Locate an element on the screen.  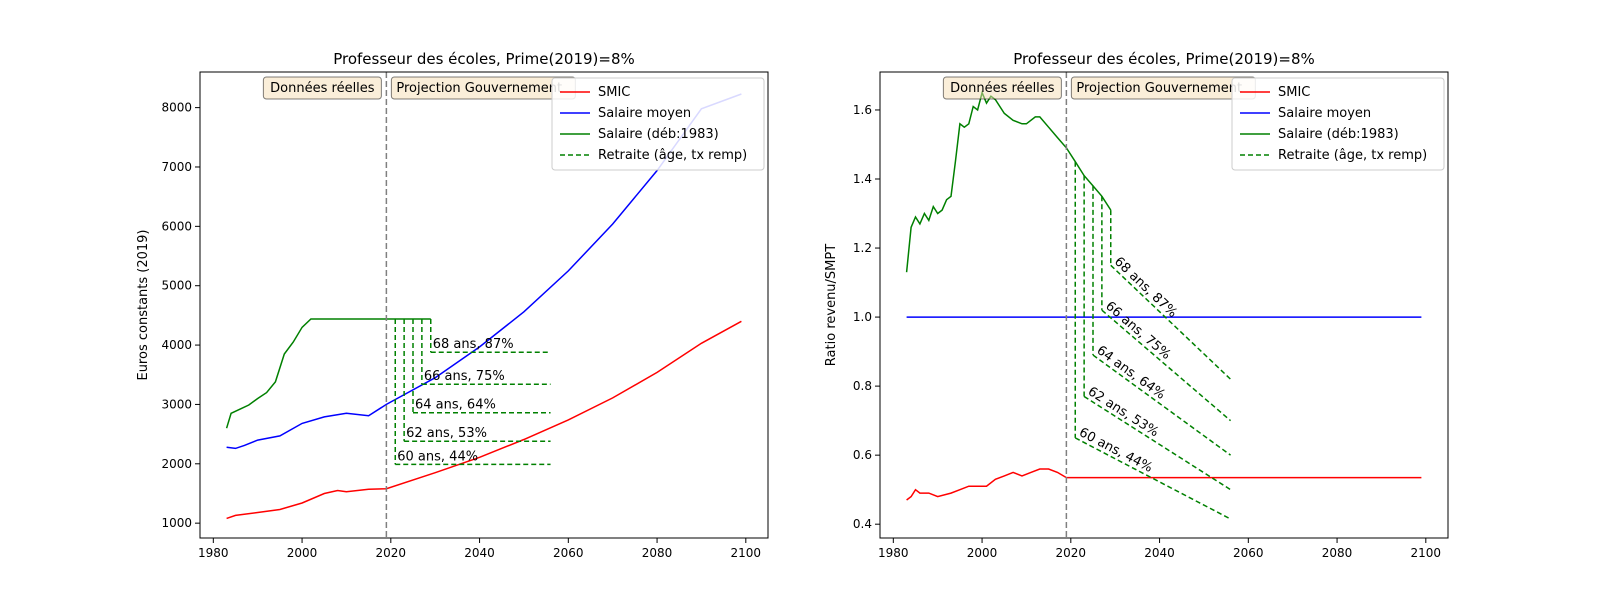
left-retirement-label-0: 60 ans, 44% is located at coordinates (437, 456).